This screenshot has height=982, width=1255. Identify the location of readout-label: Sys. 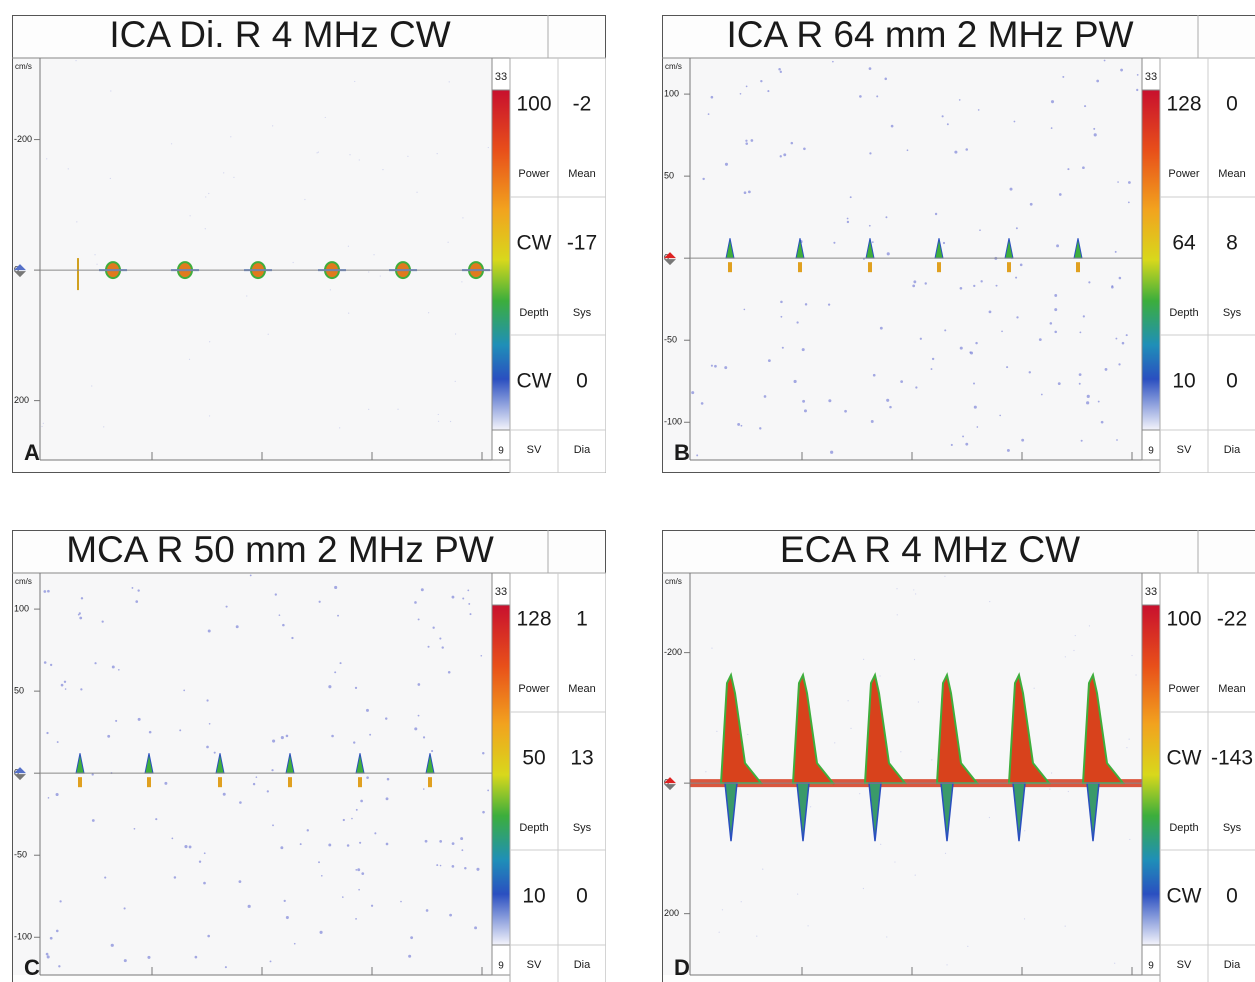
(582, 313).